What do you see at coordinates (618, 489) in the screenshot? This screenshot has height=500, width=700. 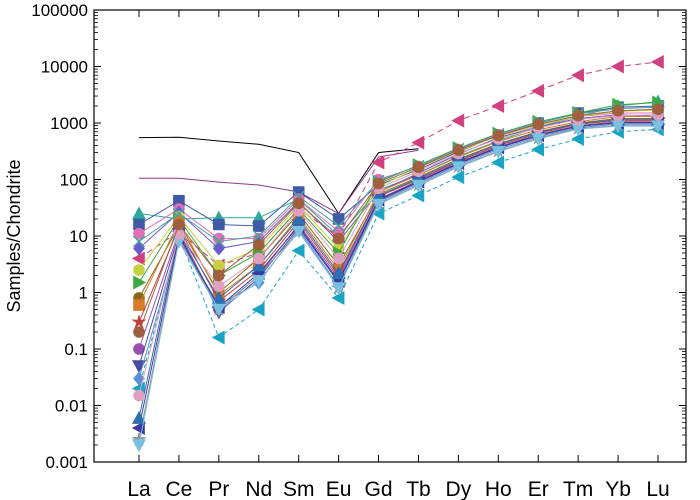 I see `x-category-label-yb: Yb` at bounding box center [618, 489].